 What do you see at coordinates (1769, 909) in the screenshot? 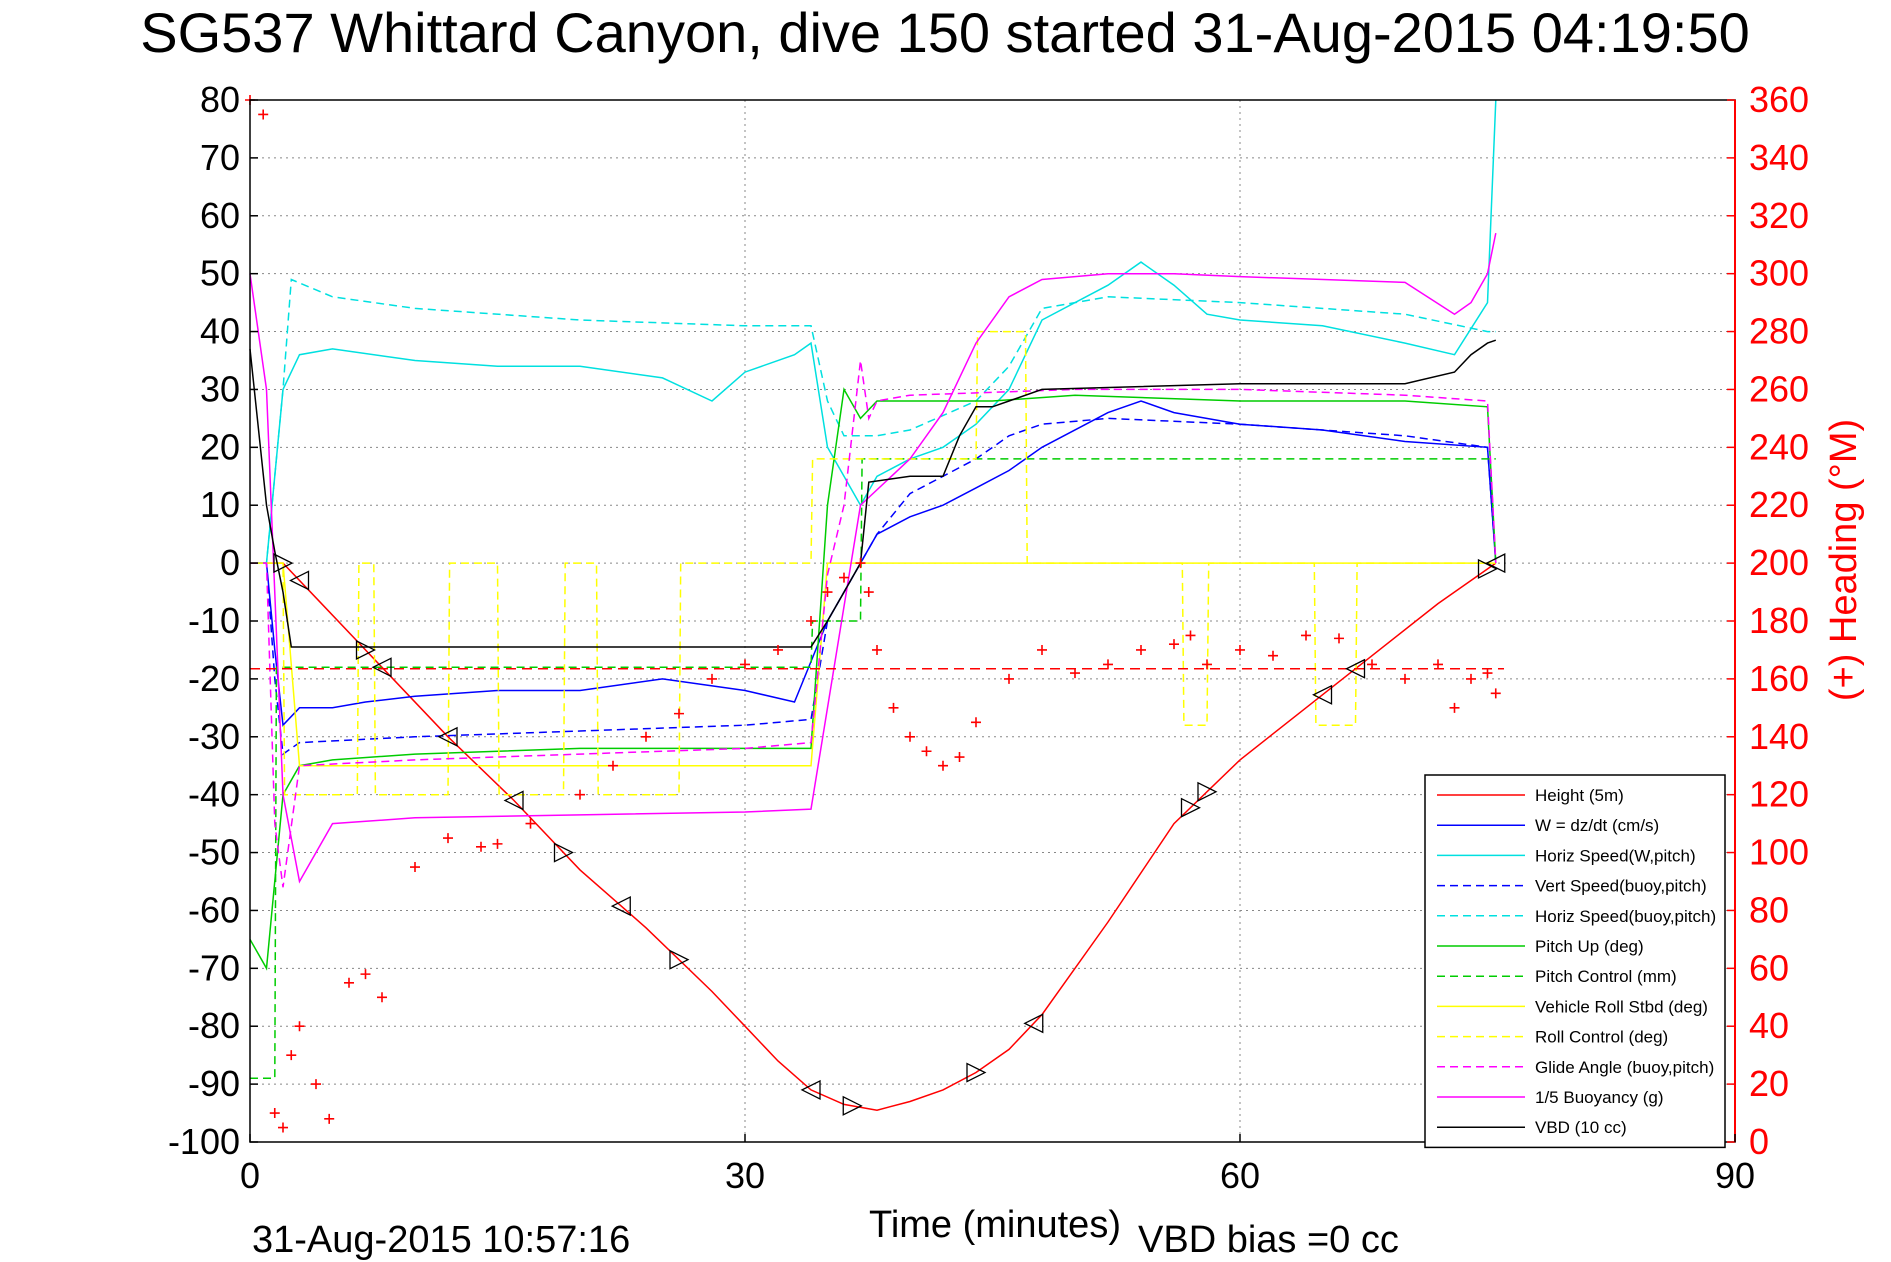
I see `right-tick-label: 80` at bounding box center [1769, 909].